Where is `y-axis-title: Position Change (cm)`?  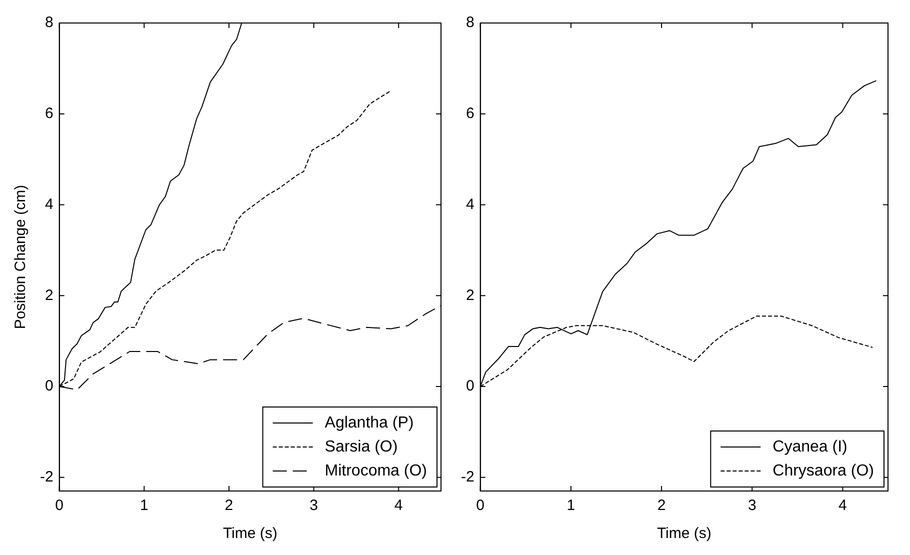 y-axis-title: Position Change (cm) is located at coordinates (21, 257).